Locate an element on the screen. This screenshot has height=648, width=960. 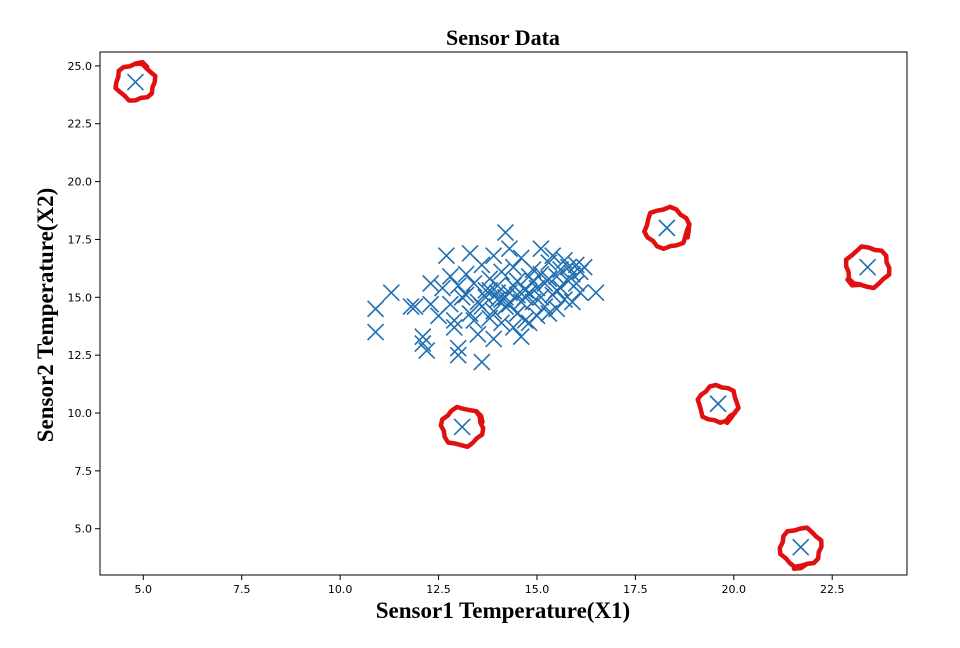
y-tick-label: 15.0 is located at coordinates (80, 297).